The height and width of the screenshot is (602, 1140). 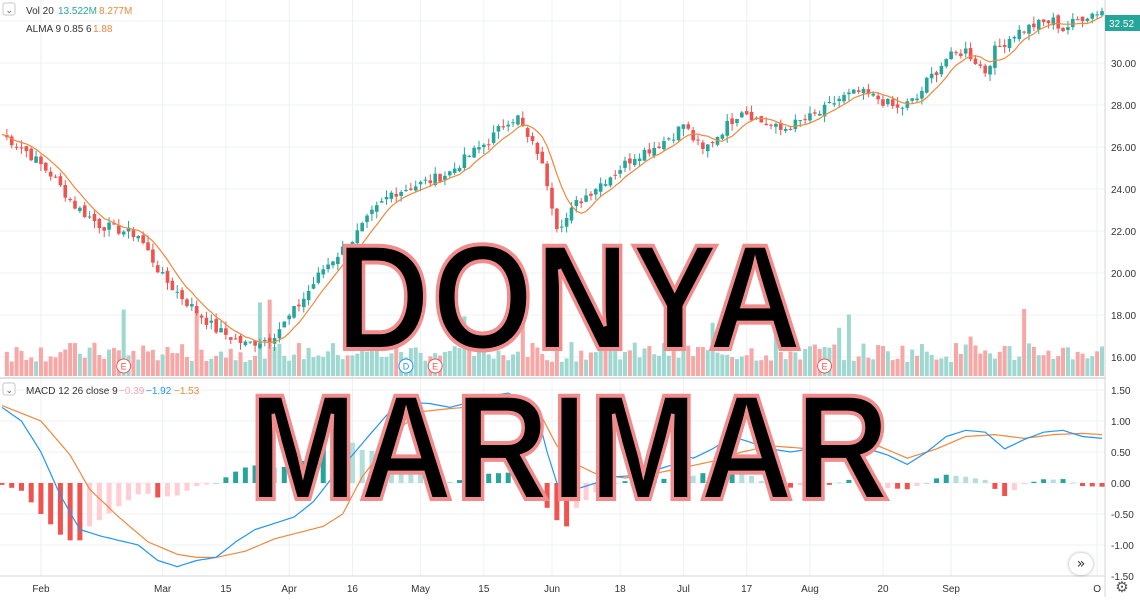 What do you see at coordinates (9, 389) in the screenshot?
I see `macd-legend-toggle-button` at bounding box center [9, 389].